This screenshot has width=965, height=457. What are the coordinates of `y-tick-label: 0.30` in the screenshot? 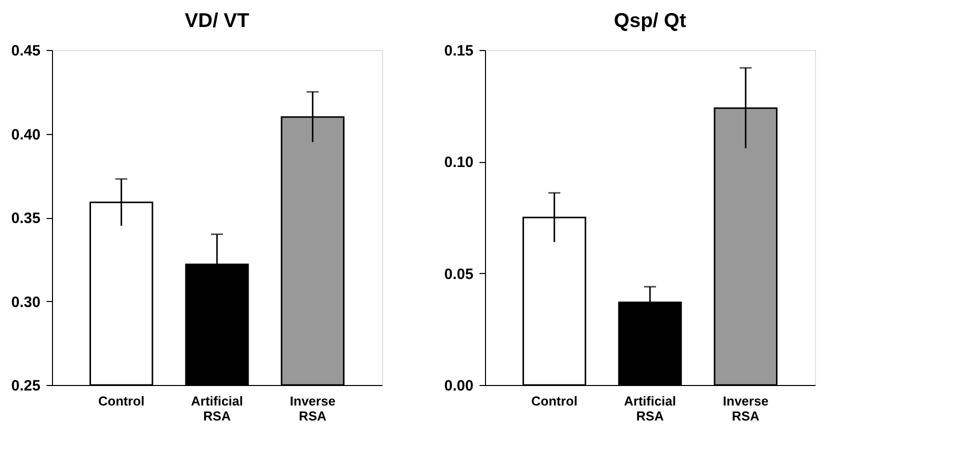 It's located at (25, 302).